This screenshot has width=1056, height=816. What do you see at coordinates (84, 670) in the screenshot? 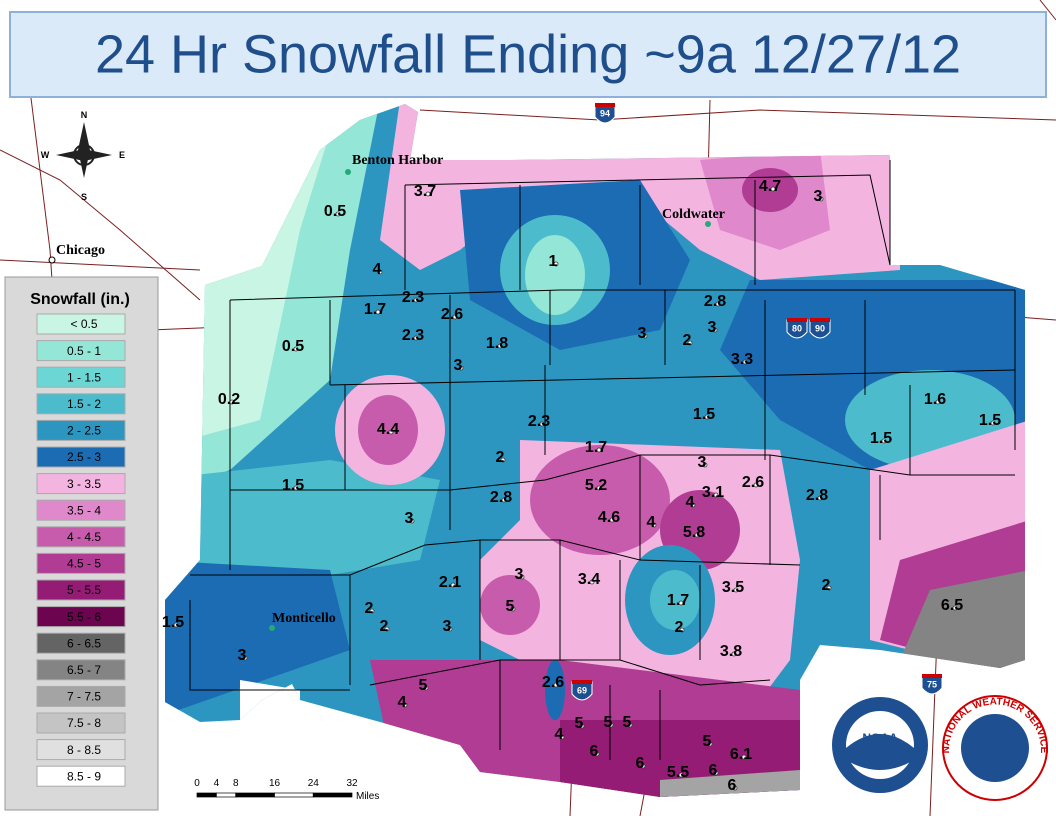
I see `legend-label: 6.5 - 7` at bounding box center [84, 670].